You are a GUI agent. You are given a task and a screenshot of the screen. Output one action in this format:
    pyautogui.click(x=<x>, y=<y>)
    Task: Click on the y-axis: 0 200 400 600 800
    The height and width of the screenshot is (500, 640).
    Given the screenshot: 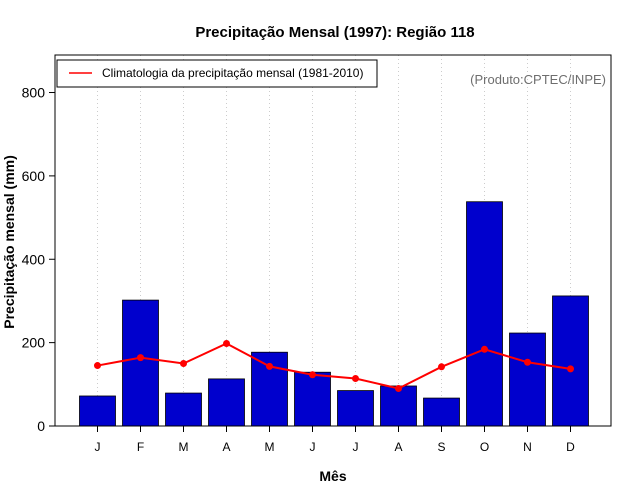 What is the action you would take?
    pyautogui.click(x=38, y=259)
    